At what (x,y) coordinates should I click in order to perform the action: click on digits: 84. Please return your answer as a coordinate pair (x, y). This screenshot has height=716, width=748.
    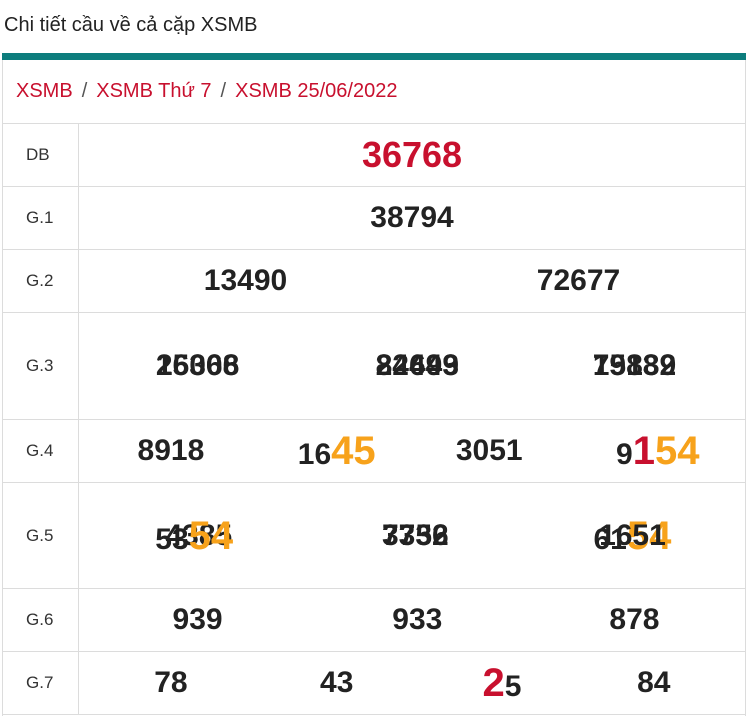
    Looking at the image, I should click on (654, 682).